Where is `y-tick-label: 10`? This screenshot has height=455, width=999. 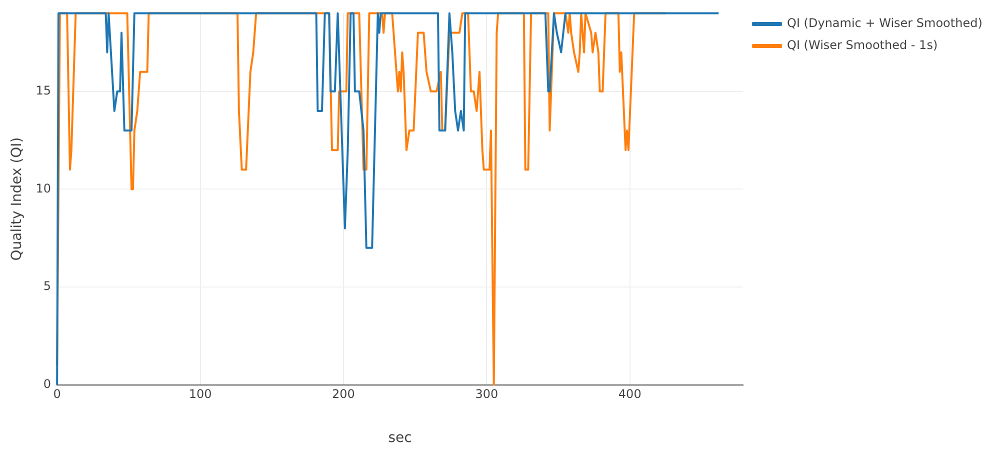
y-tick-label: 10 is located at coordinates (44, 188).